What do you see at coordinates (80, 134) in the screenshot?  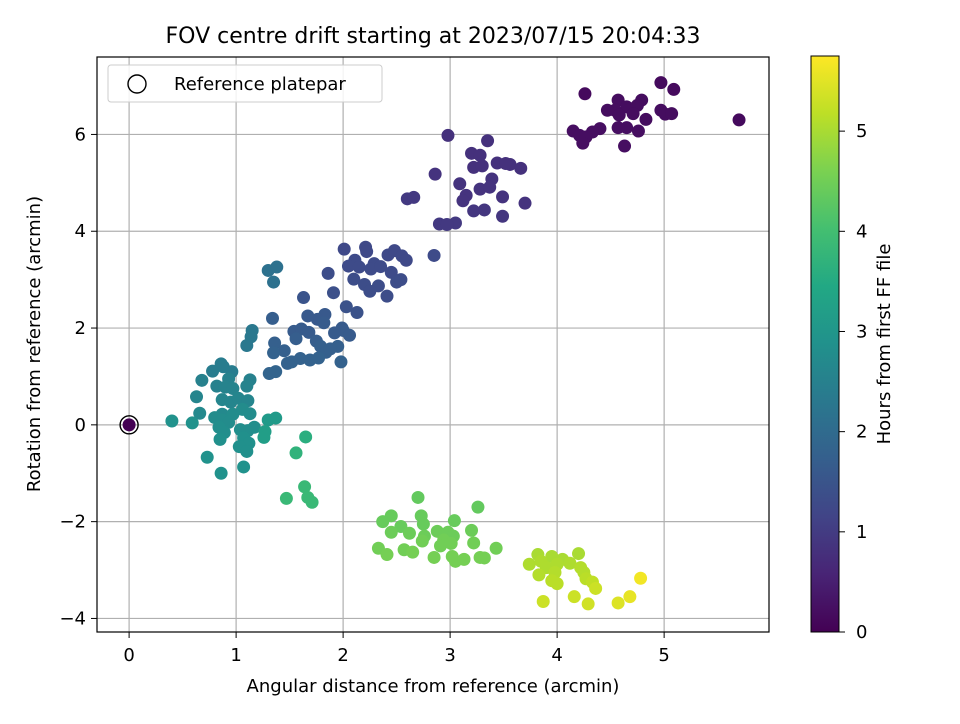 I see `y-tick-label: 6` at bounding box center [80, 134].